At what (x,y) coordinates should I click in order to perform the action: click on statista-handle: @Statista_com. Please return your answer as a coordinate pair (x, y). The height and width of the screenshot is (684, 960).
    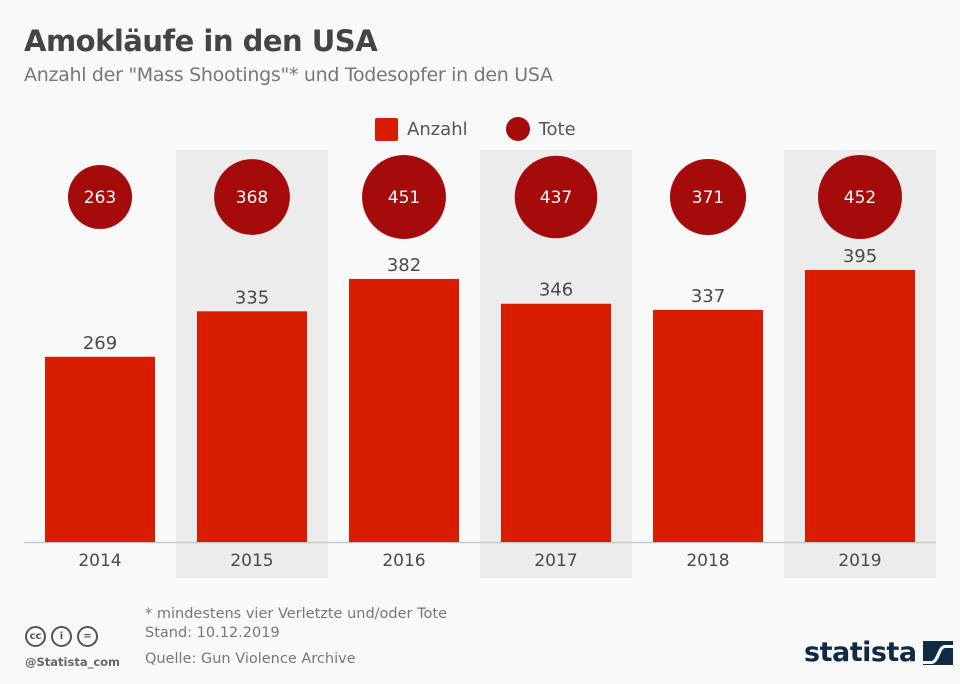
    Looking at the image, I should click on (73, 662).